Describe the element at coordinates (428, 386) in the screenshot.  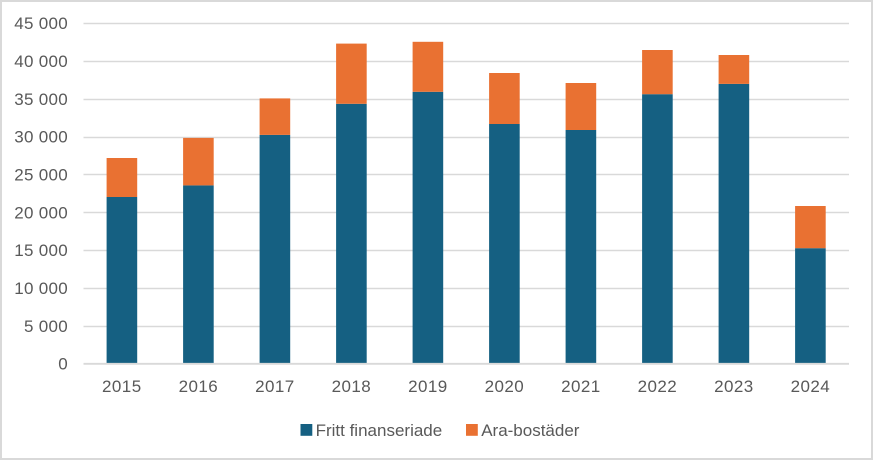
I see `svg-text: 2019` at that location.